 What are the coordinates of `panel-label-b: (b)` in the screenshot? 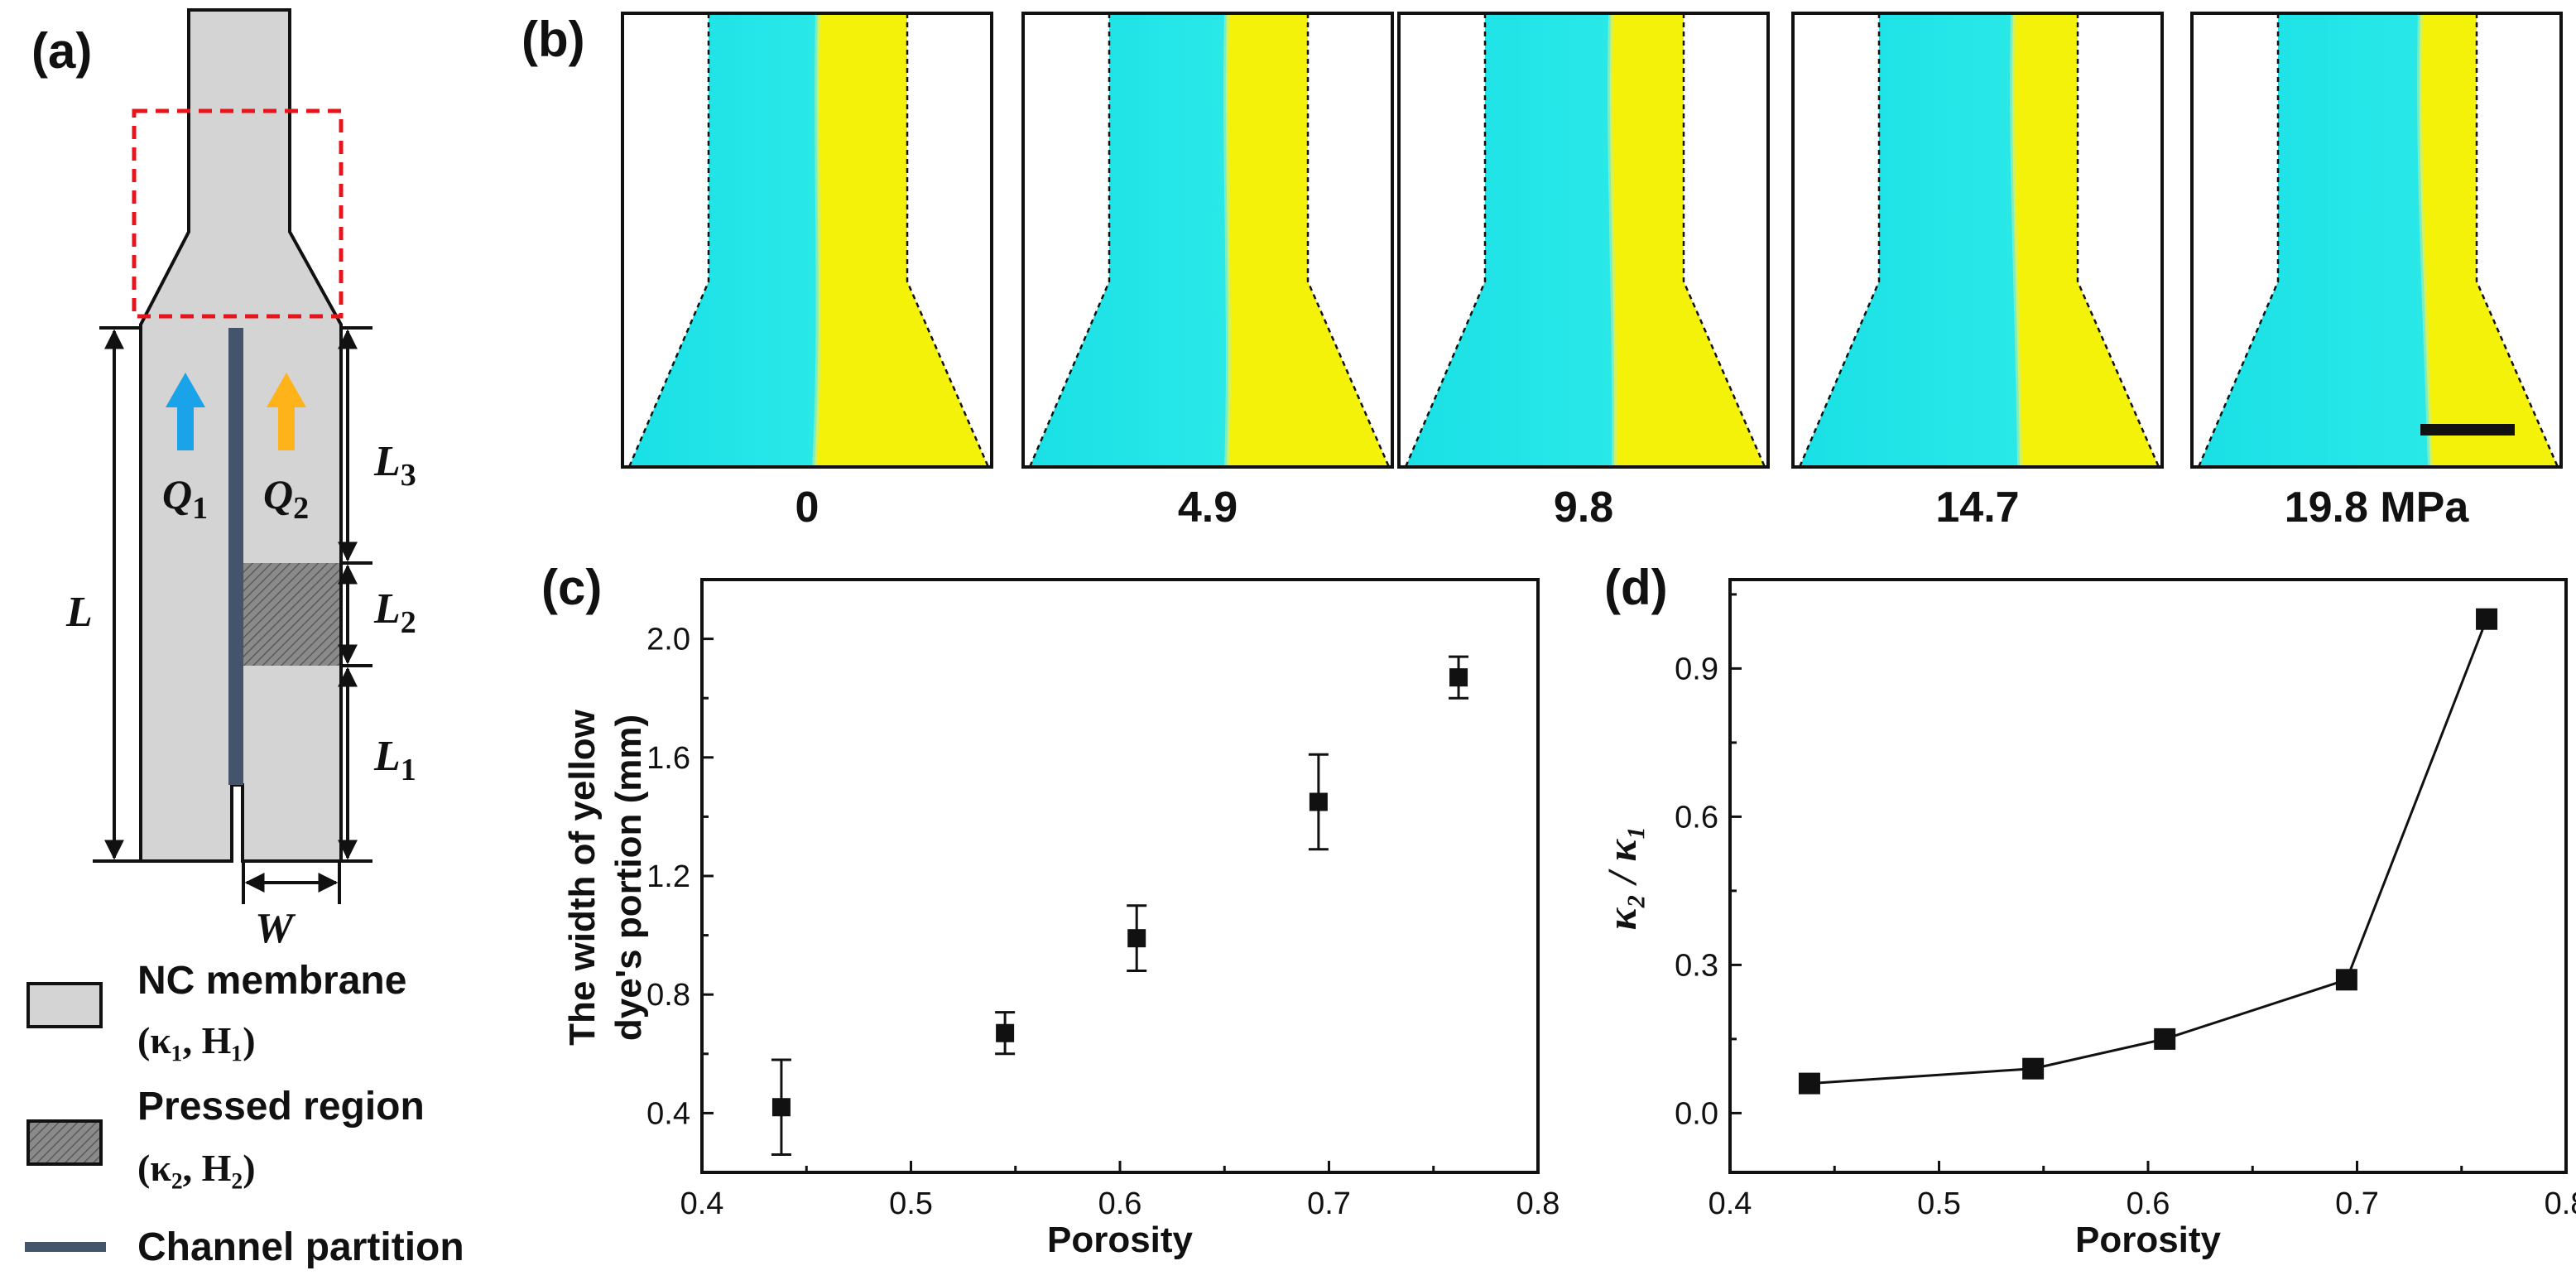 It's located at (553, 39).